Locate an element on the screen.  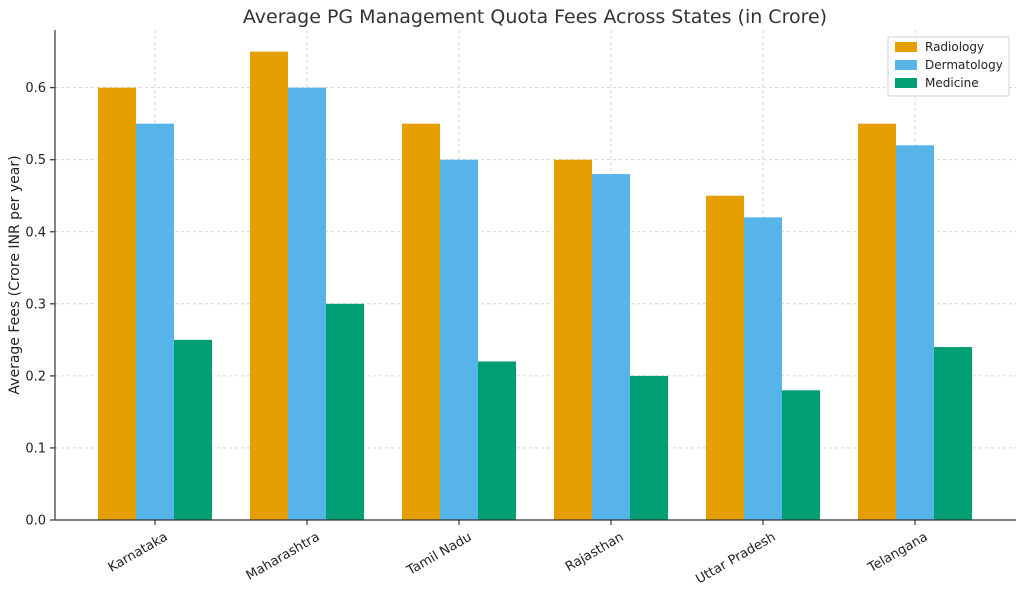
bar-dermatology-rajasthan is located at coordinates (611, 347).